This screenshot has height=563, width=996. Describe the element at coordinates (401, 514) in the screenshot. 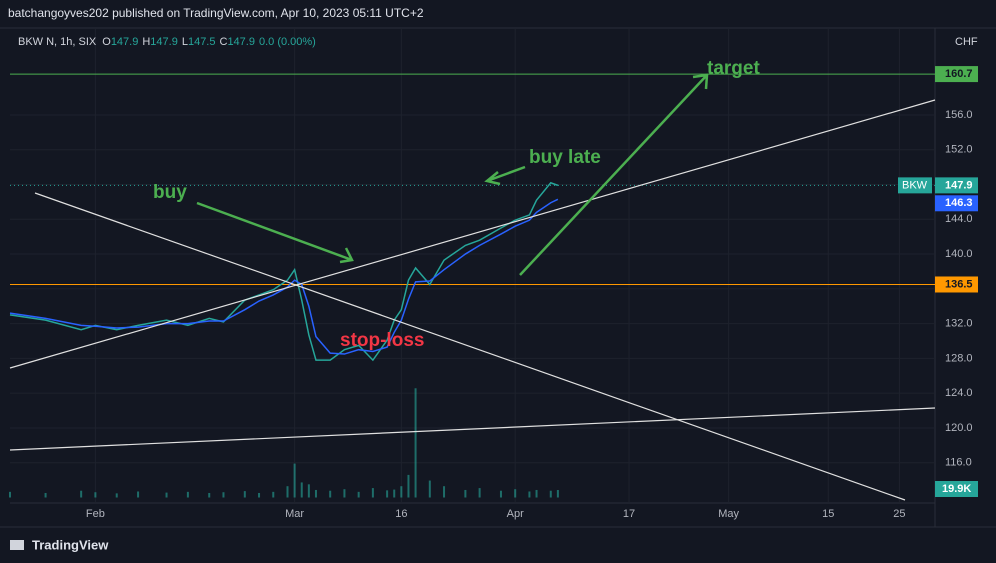

I see `x-tick-label: 16` at that location.